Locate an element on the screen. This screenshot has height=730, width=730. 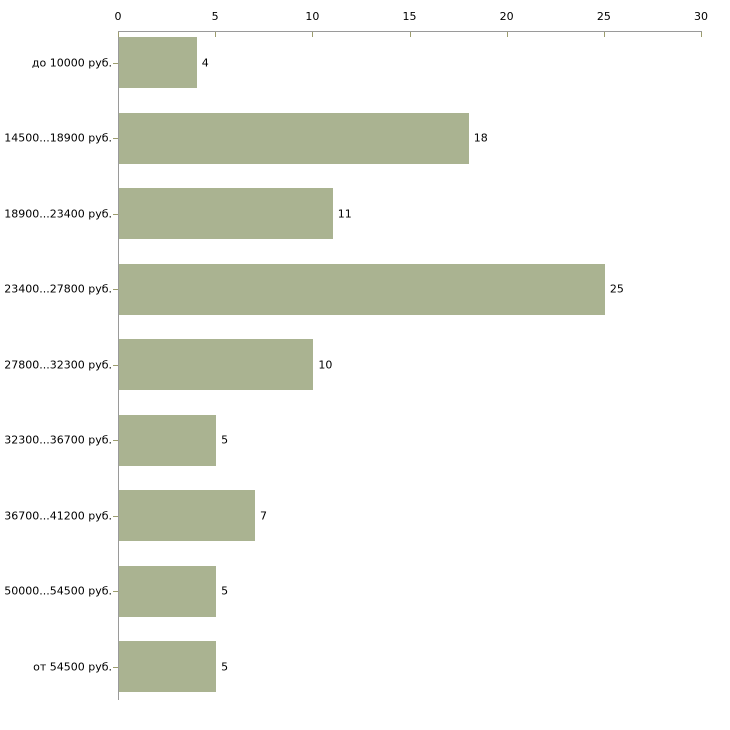
category-label-3: 23400...27800 руб. is located at coordinates (58, 289).